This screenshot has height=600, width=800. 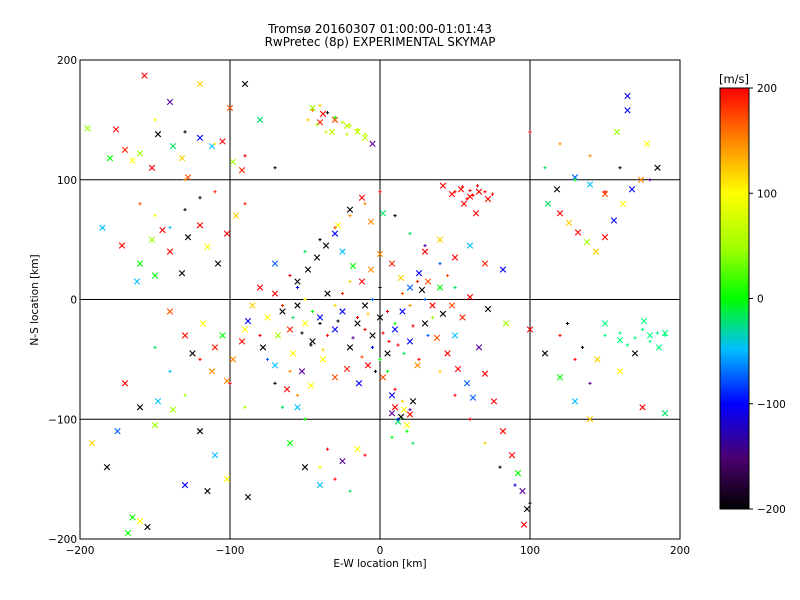 What do you see at coordinates (680, 551) in the screenshot?
I see `x-tick-label: 200` at bounding box center [680, 551].